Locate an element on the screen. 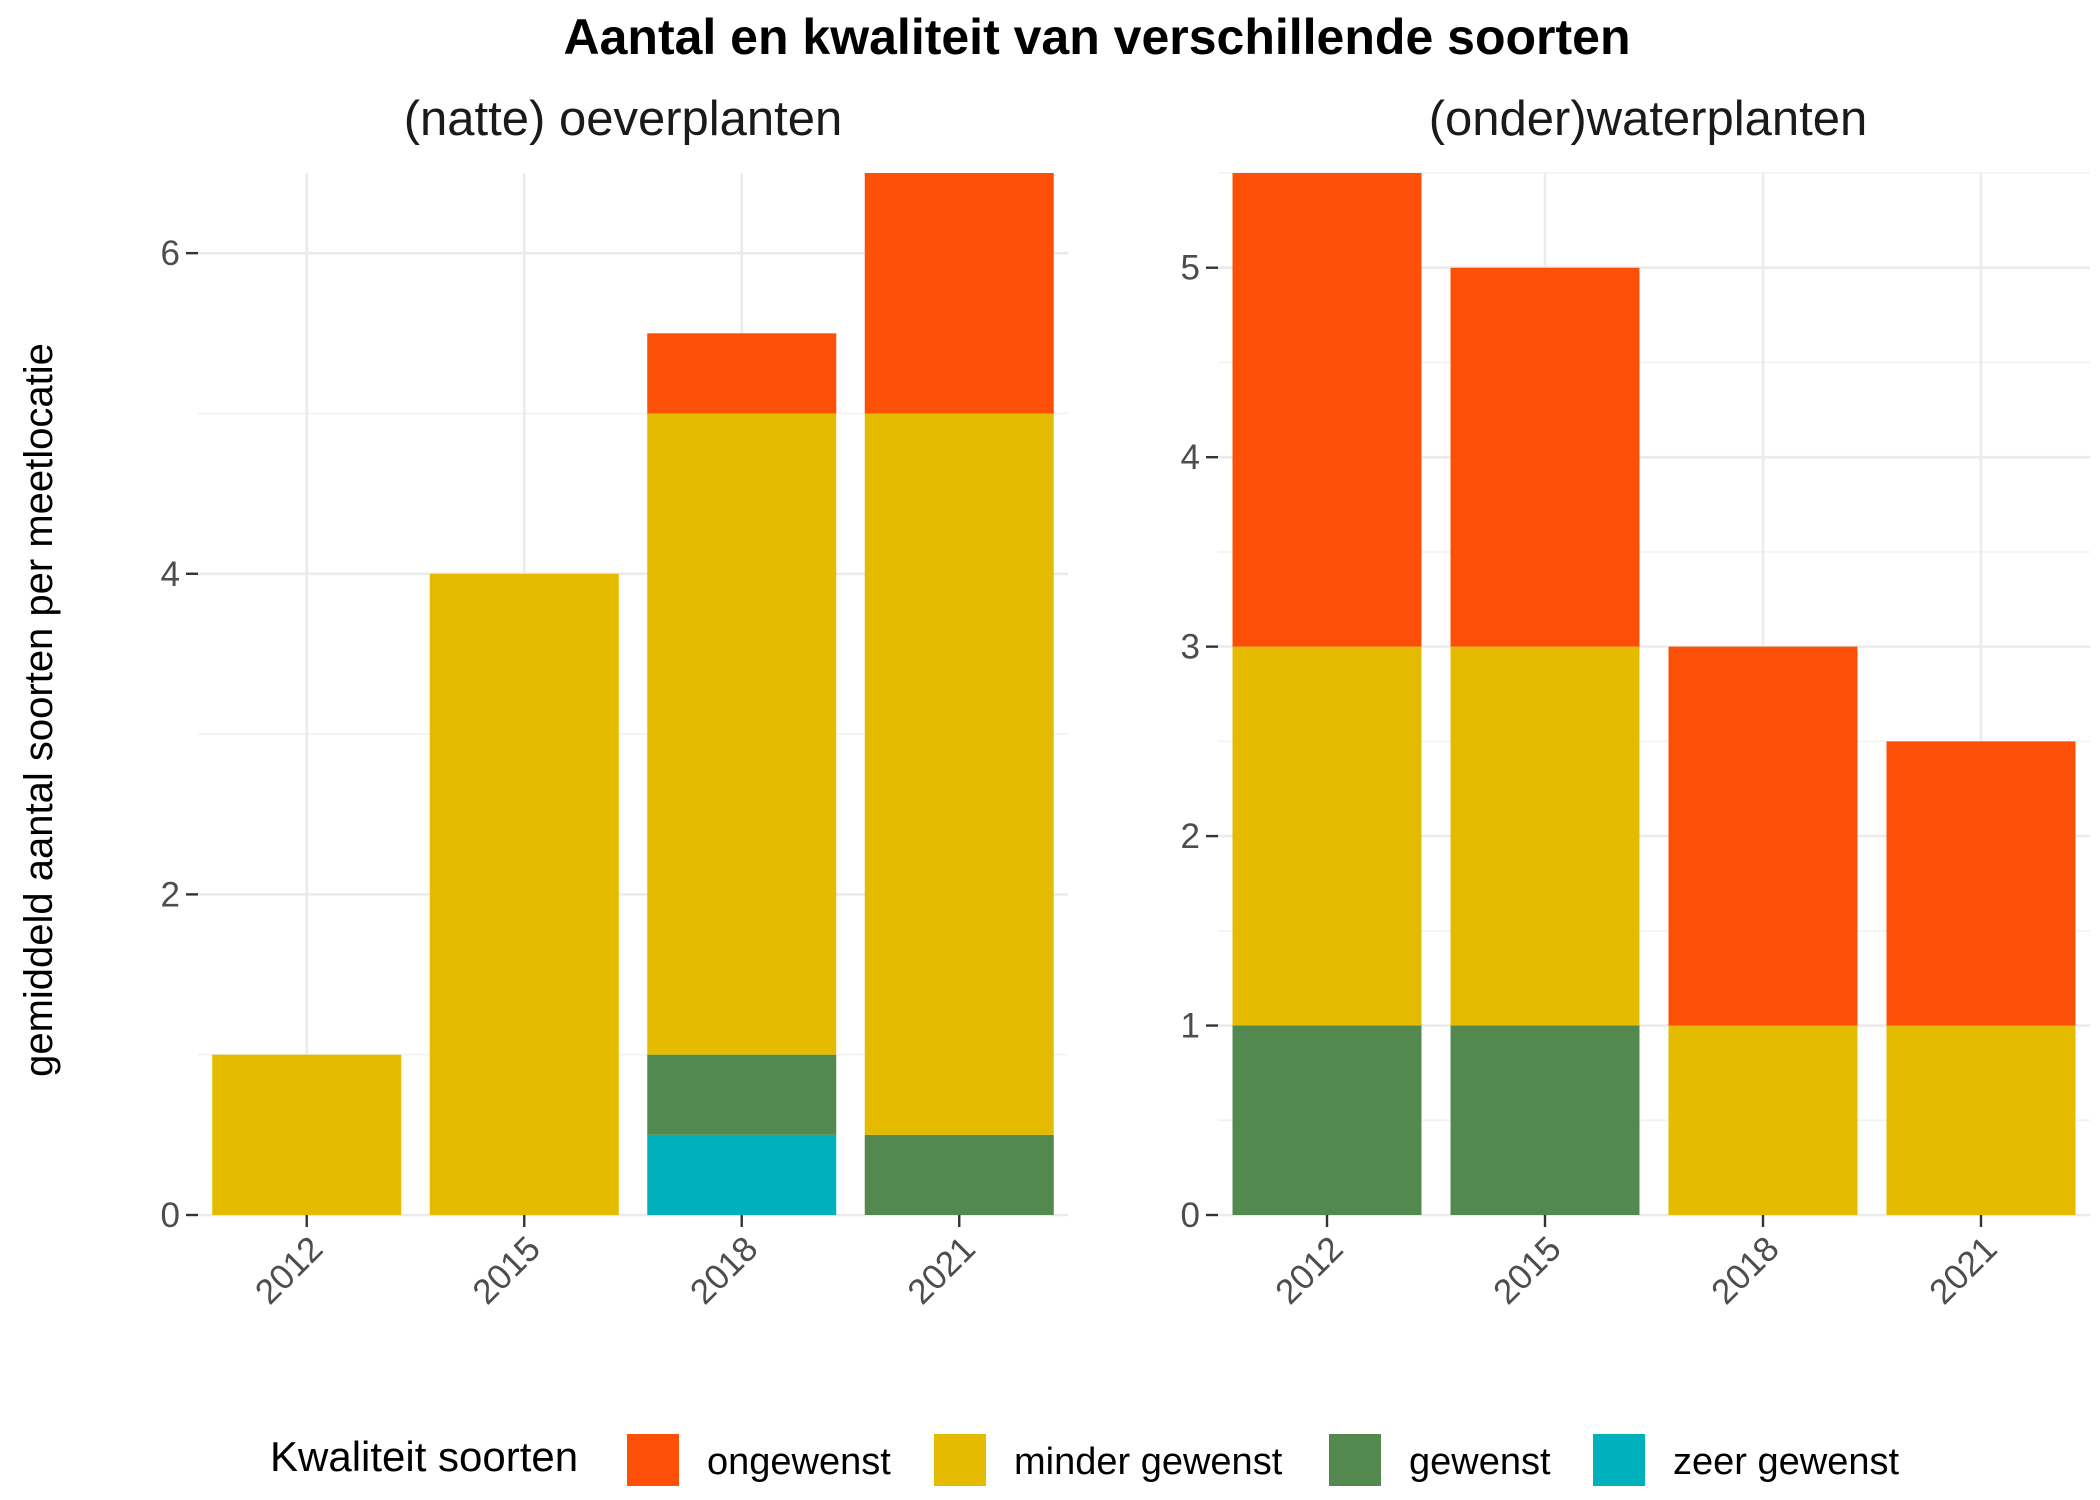 This screenshot has width=2100, height=1500. bar-gewenst-2015 is located at coordinates (1545, 1120).